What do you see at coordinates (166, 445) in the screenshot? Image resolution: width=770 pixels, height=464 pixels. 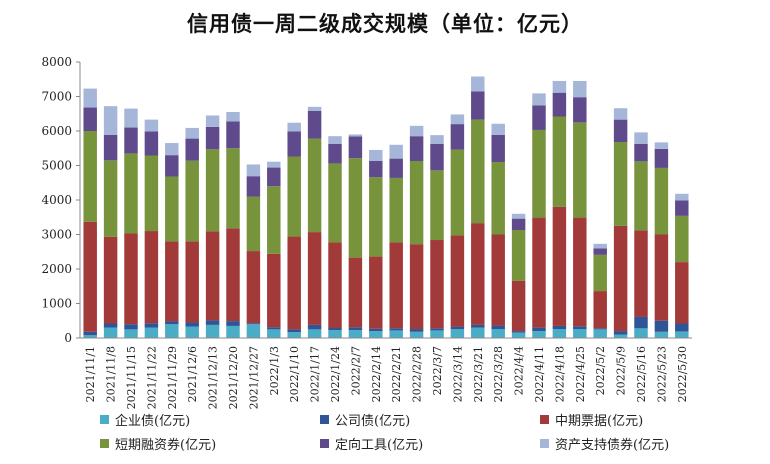 I see `legend-label: 短期融资券(亿元)` at bounding box center [166, 445].